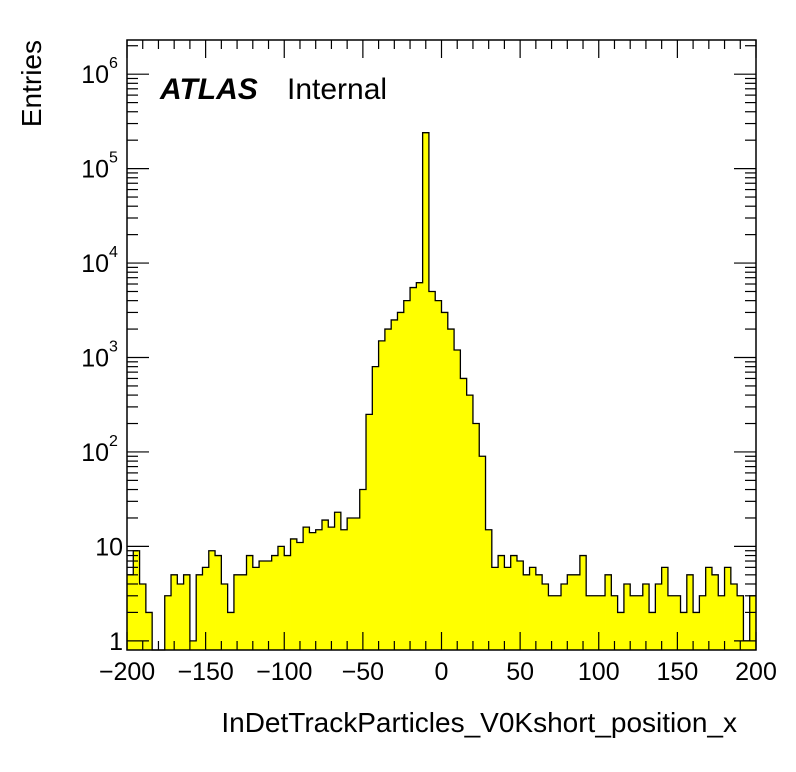 This screenshot has width=796, height=772. What do you see at coordinates (678, 672) in the screenshot?
I see `x-tick-label: 150` at bounding box center [678, 672].